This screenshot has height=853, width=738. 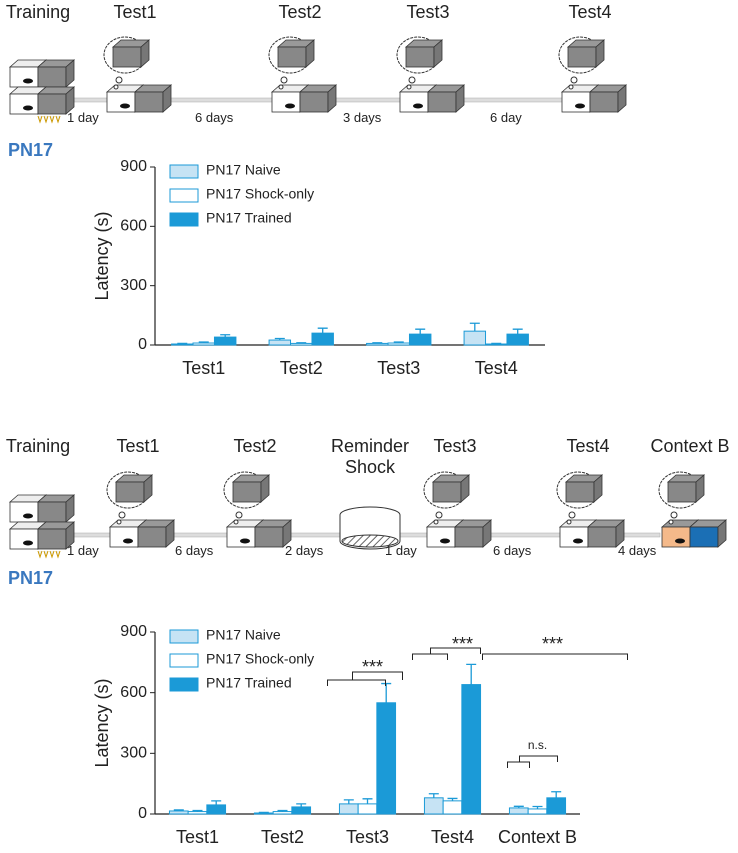 What do you see at coordinates (243, 635) in the screenshot?
I see `legend-label: PN17 Naive` at bounding box center [243, 635].